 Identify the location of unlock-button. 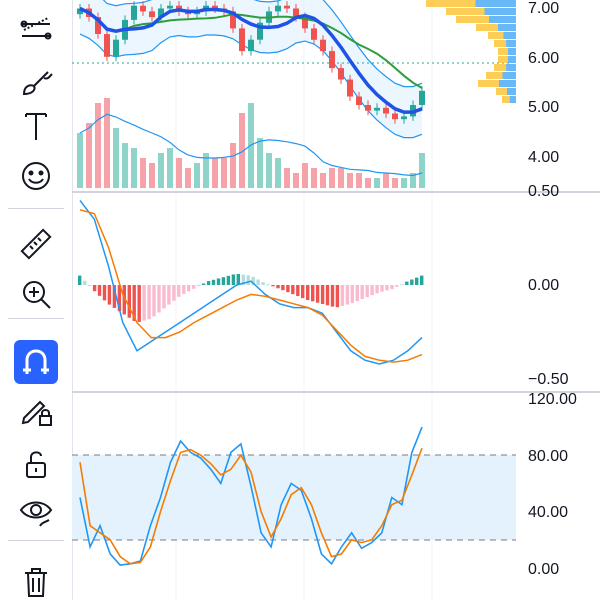
(36, 464).